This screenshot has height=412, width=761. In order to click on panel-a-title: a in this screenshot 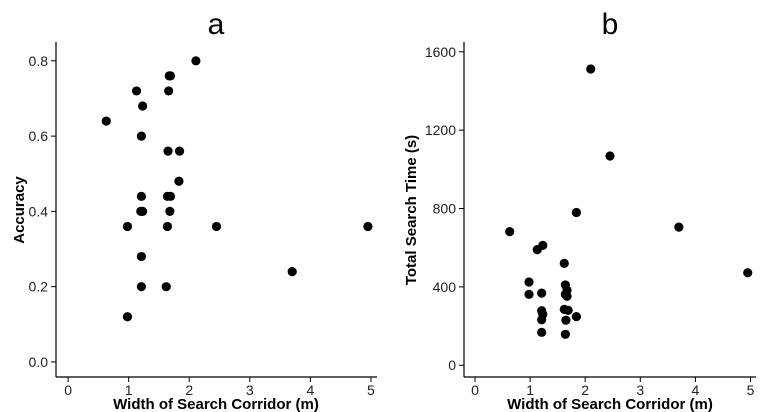, I will do `click(216, 24)`.